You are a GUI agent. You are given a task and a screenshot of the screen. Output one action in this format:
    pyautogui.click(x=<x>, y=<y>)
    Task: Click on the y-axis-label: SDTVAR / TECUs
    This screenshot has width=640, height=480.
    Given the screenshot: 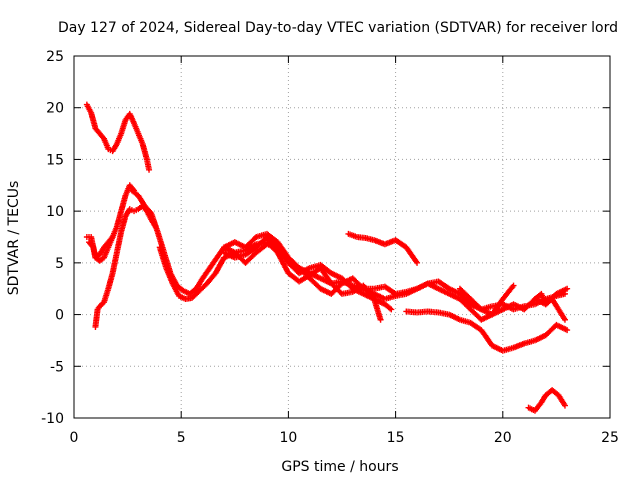 What is the action you would take?
    pyautogui.click(x=14, y=238)
    